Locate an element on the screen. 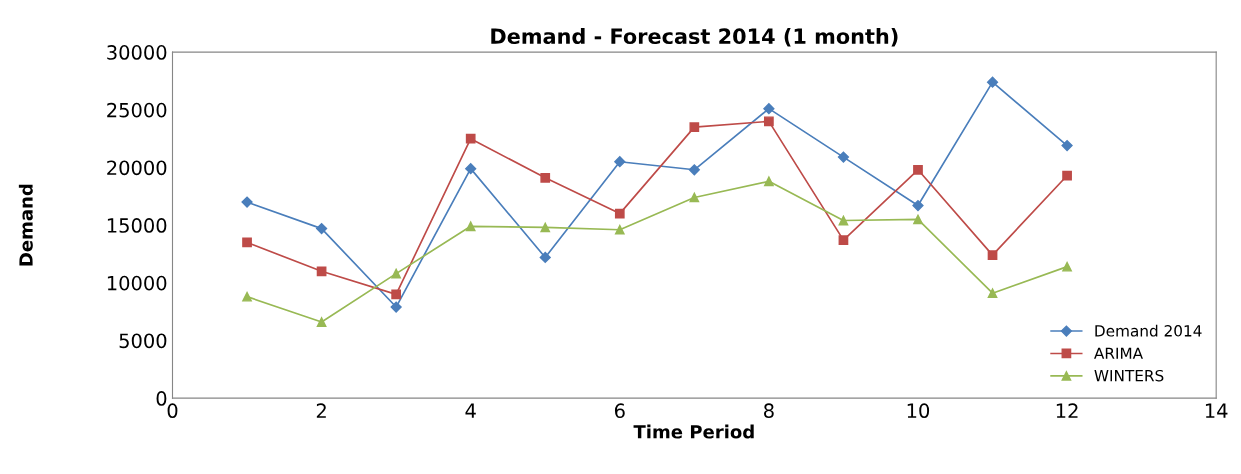 Image resolution: width=1241 pixels, height=474 pixels. x-tick-label: 4 is located at coordinates (470, 410).